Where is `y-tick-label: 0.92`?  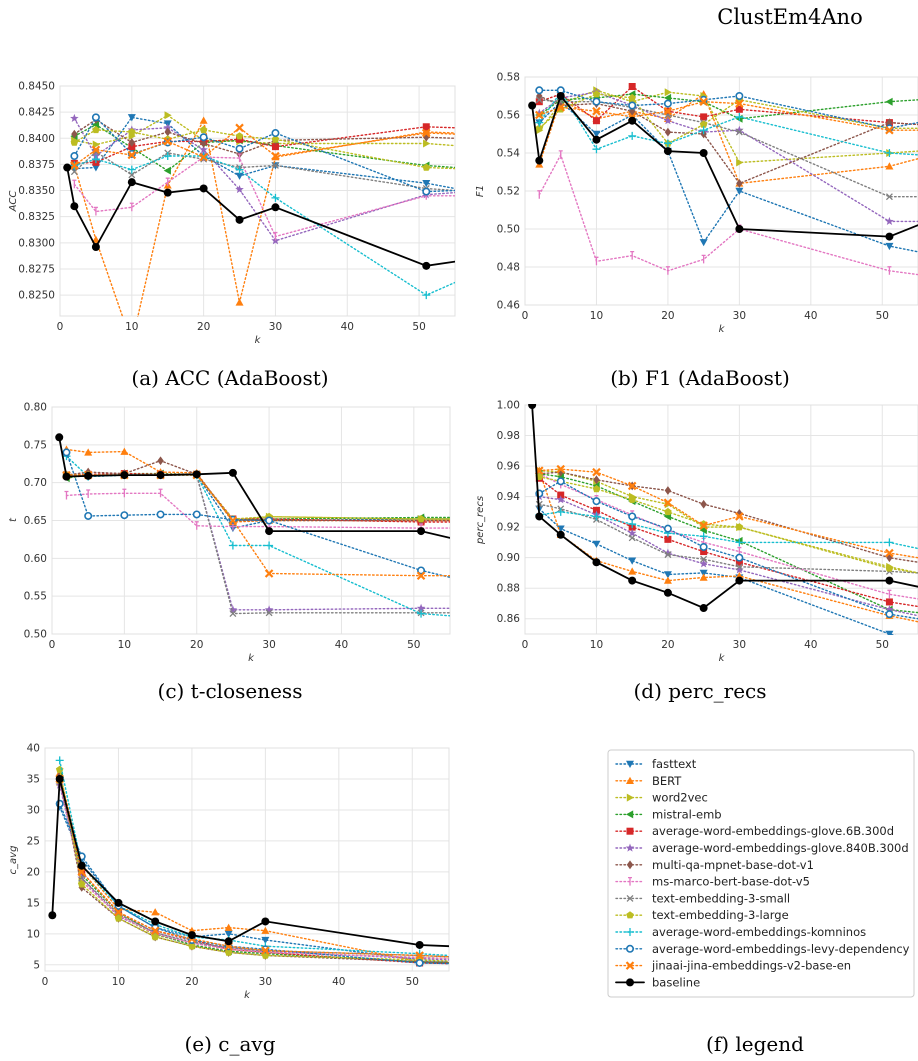
y-tick-label: 0.92 is located at coordinates (508, 528).